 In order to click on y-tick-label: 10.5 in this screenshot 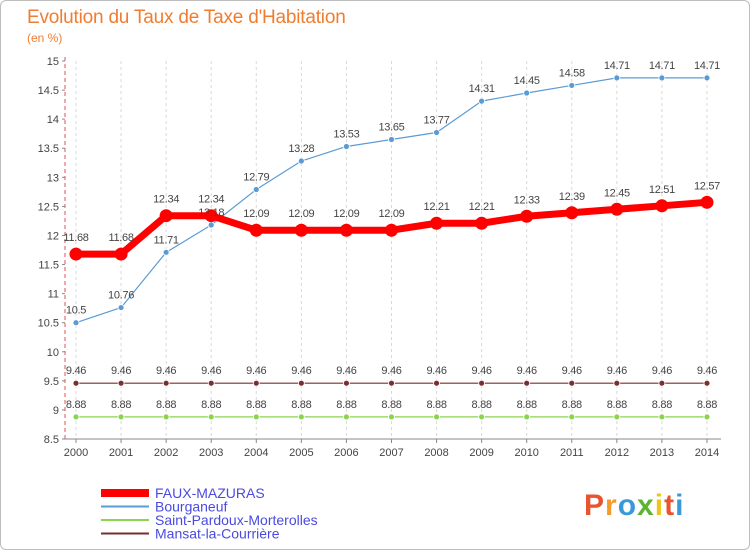, I will do `click(48, 324)`.